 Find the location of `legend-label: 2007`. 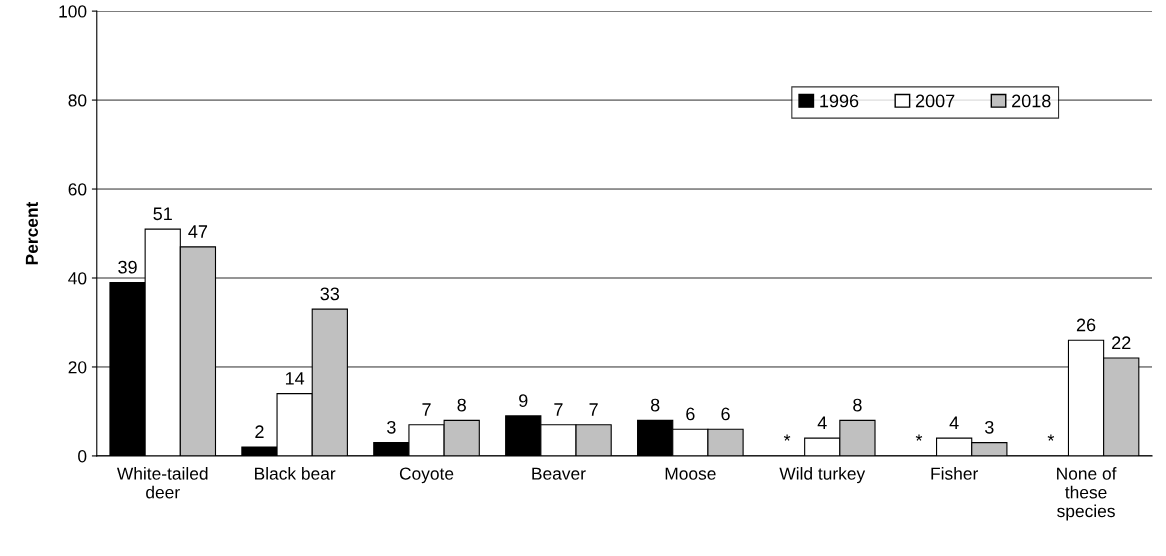

legend-label: 2007 is located at coordinates (935, 101).